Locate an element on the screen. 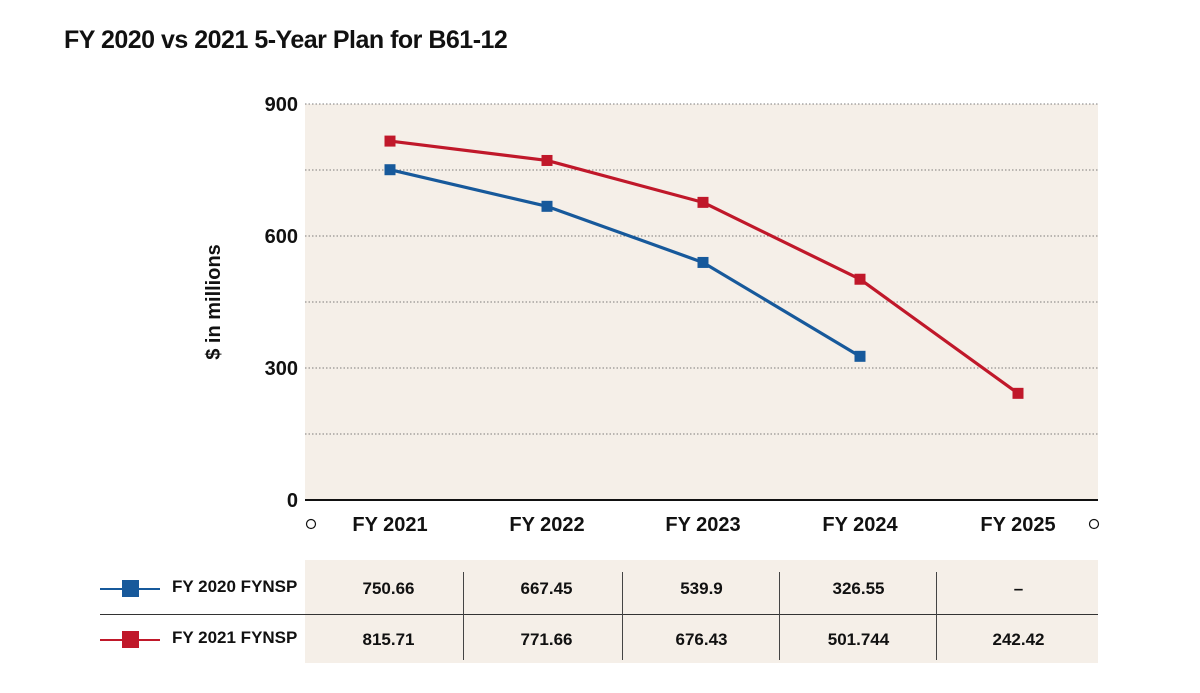  x-category-label: FY 2023 is located at coordinates (702, 525).